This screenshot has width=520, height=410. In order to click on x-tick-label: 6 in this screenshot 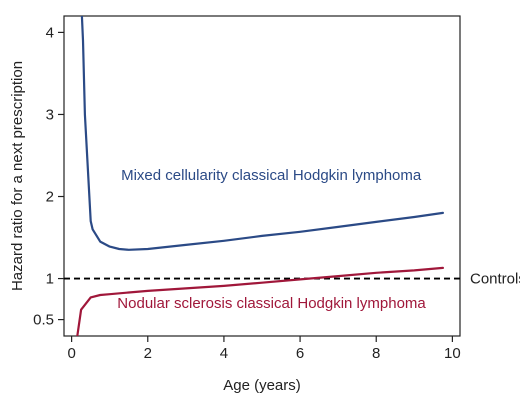, I will do `click(300, 353)`.